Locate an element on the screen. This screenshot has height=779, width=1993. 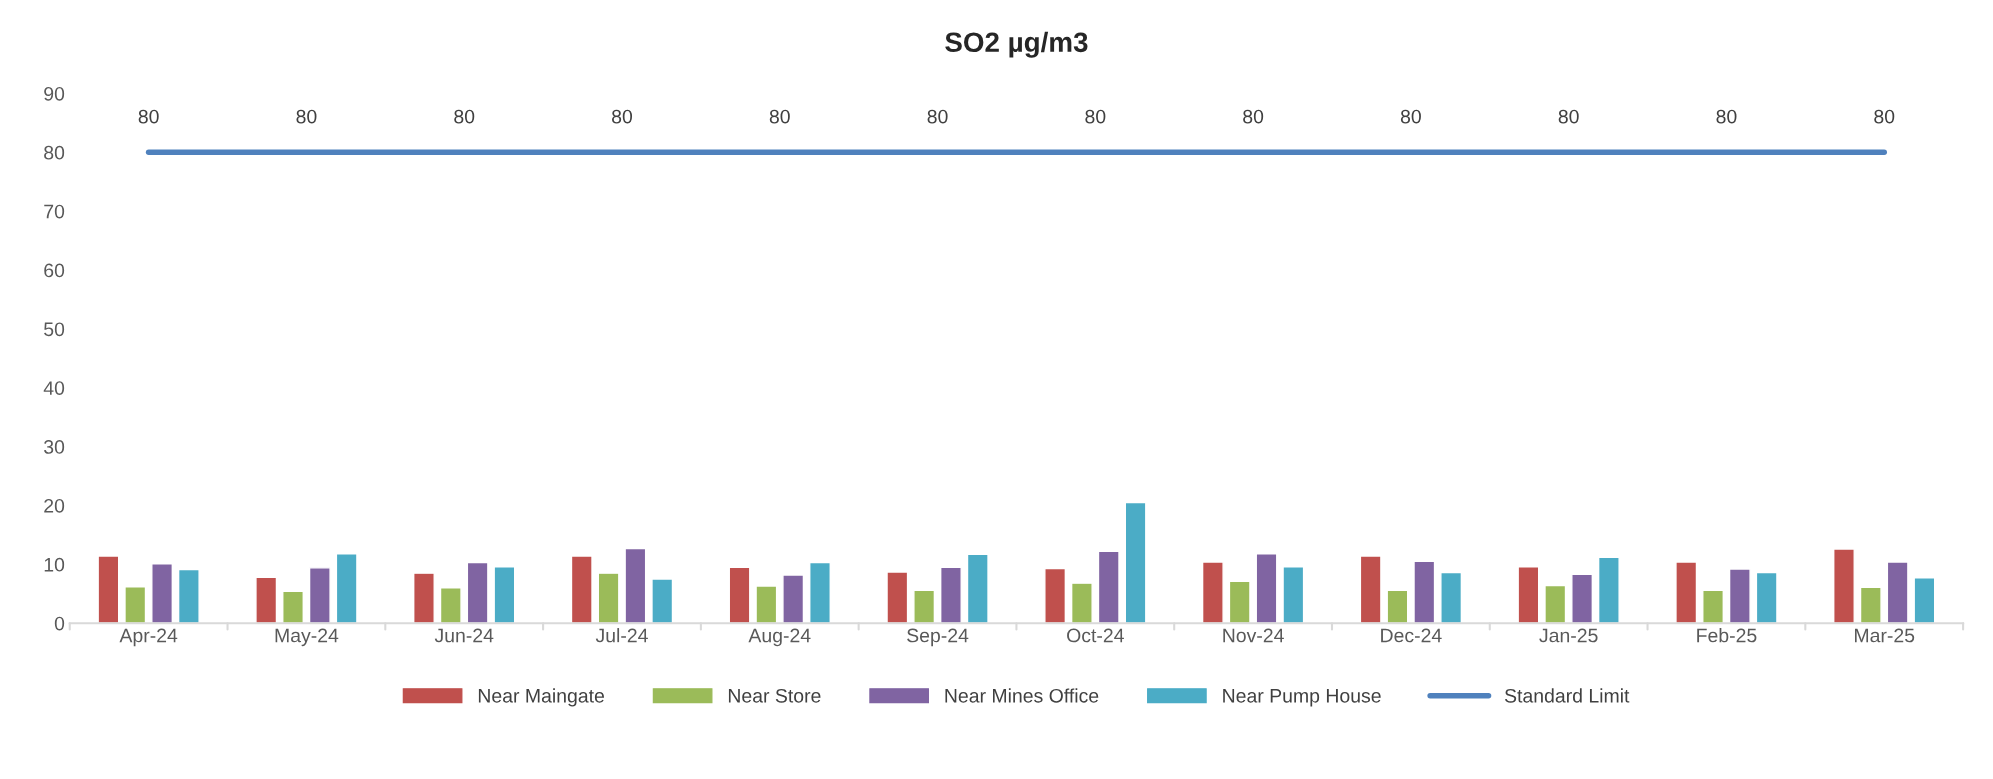
x-tick-label: Jun-24 is located at coordinates (464, 635).